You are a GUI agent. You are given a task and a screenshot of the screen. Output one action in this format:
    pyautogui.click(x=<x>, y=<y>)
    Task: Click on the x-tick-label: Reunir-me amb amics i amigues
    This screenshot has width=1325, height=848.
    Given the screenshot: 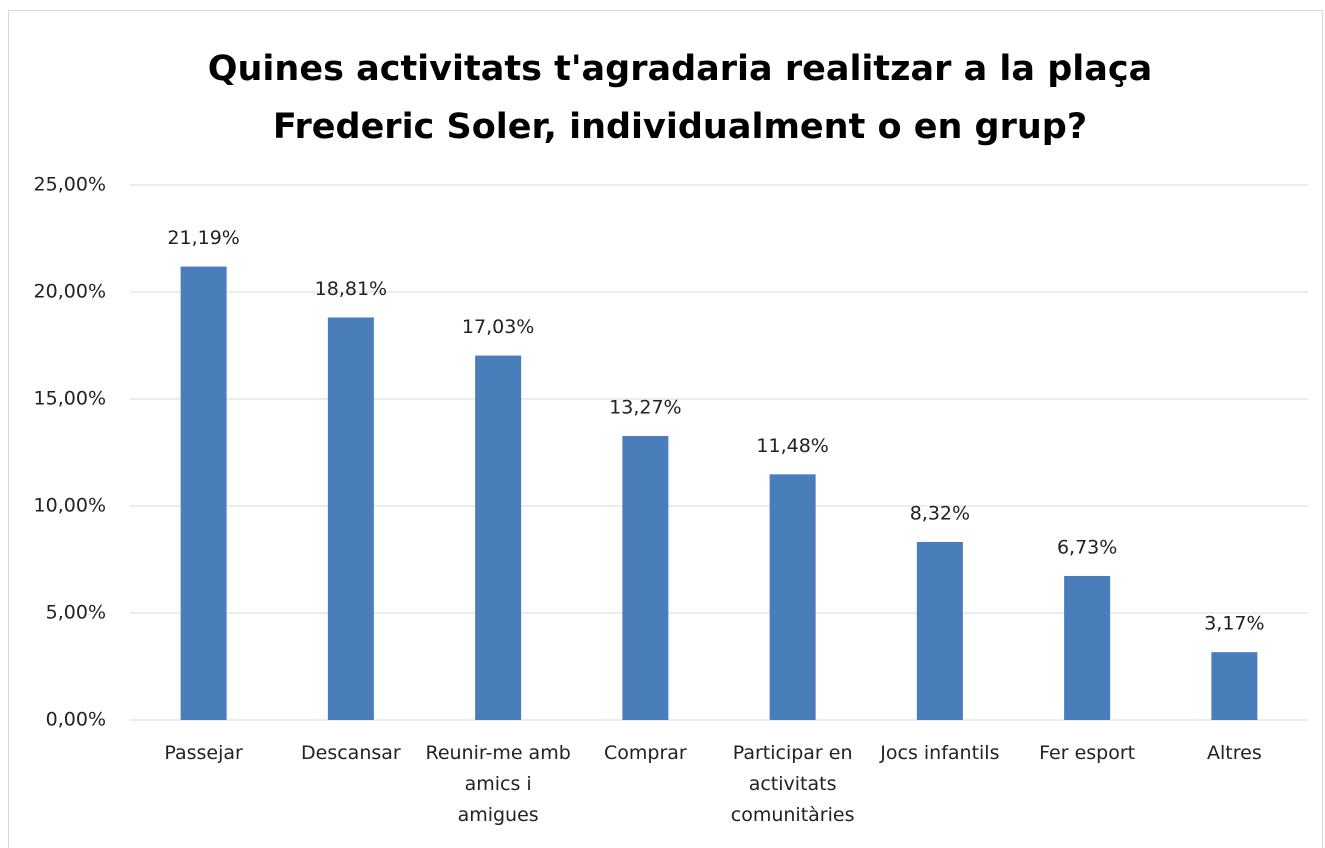 What is the action you would take?
    pyautogui.click(x=498, y=784)
    